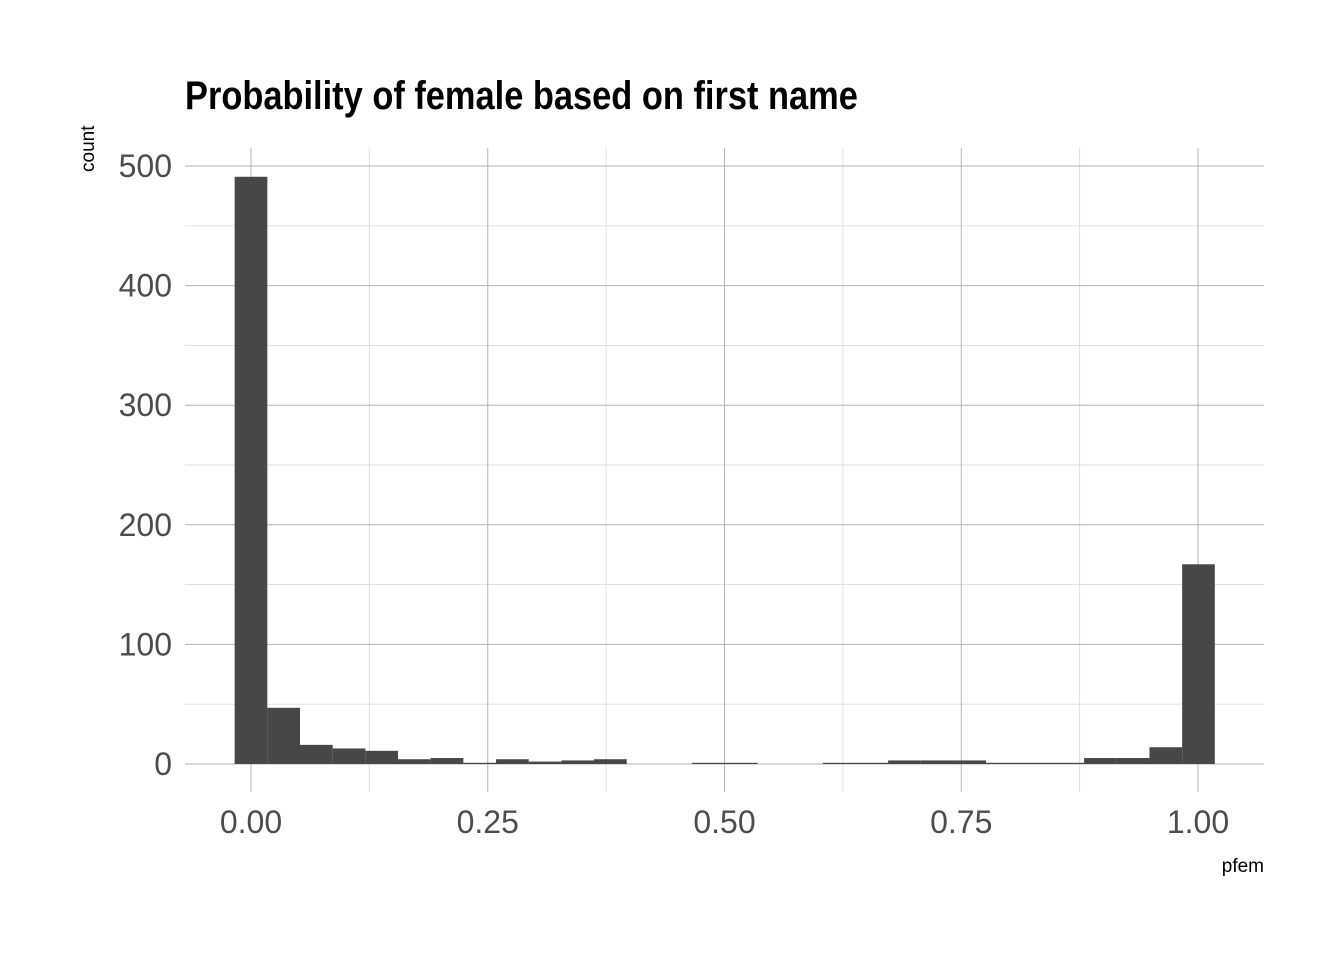 The width and height of the screenshot is (1344, 960). I want to click on x-tick-label: 0.00, so click(251, 822).